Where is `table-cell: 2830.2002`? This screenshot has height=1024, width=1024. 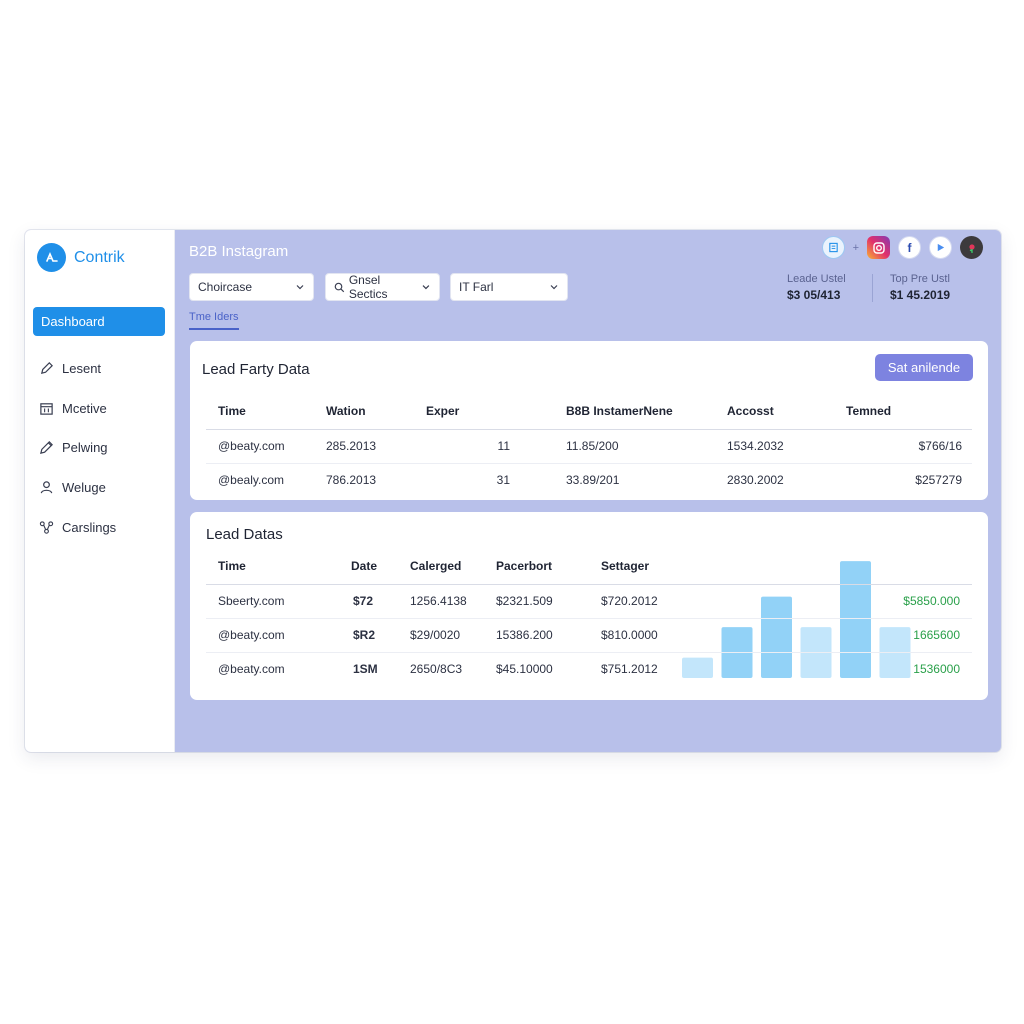 table-cell: 2830.2002 is located at coordinates (755, 480).